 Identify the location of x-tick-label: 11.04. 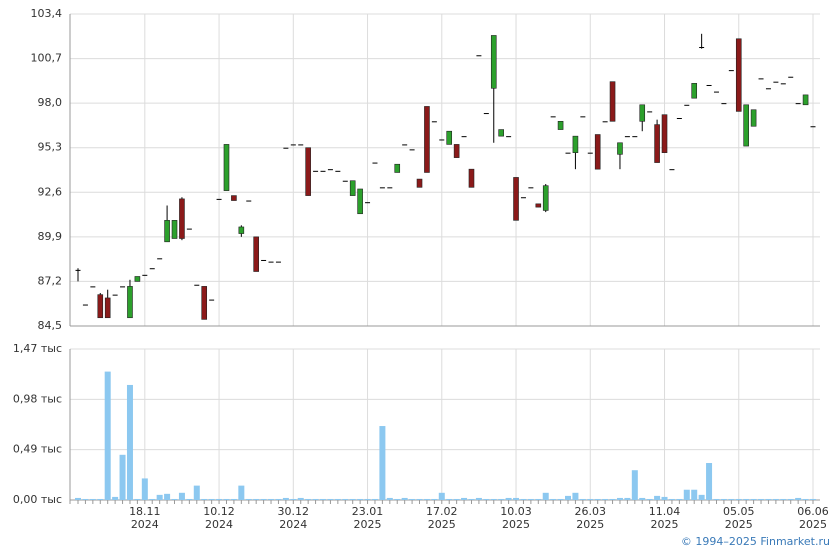
(665, 511).